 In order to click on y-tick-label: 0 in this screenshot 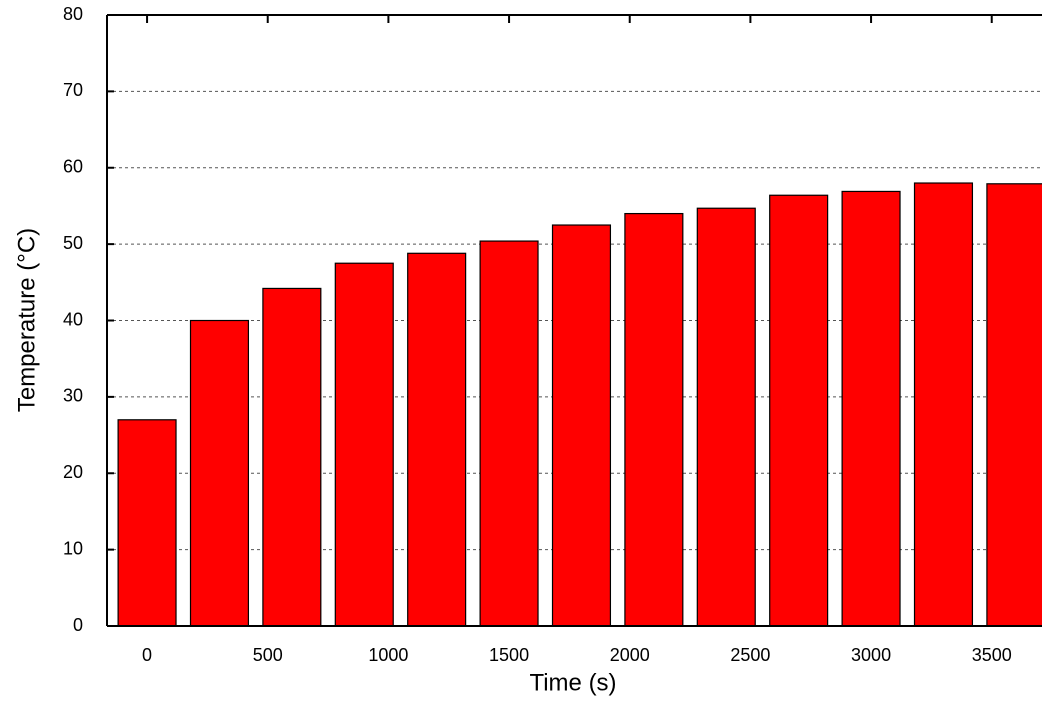, I will do `click(78, 625)`.